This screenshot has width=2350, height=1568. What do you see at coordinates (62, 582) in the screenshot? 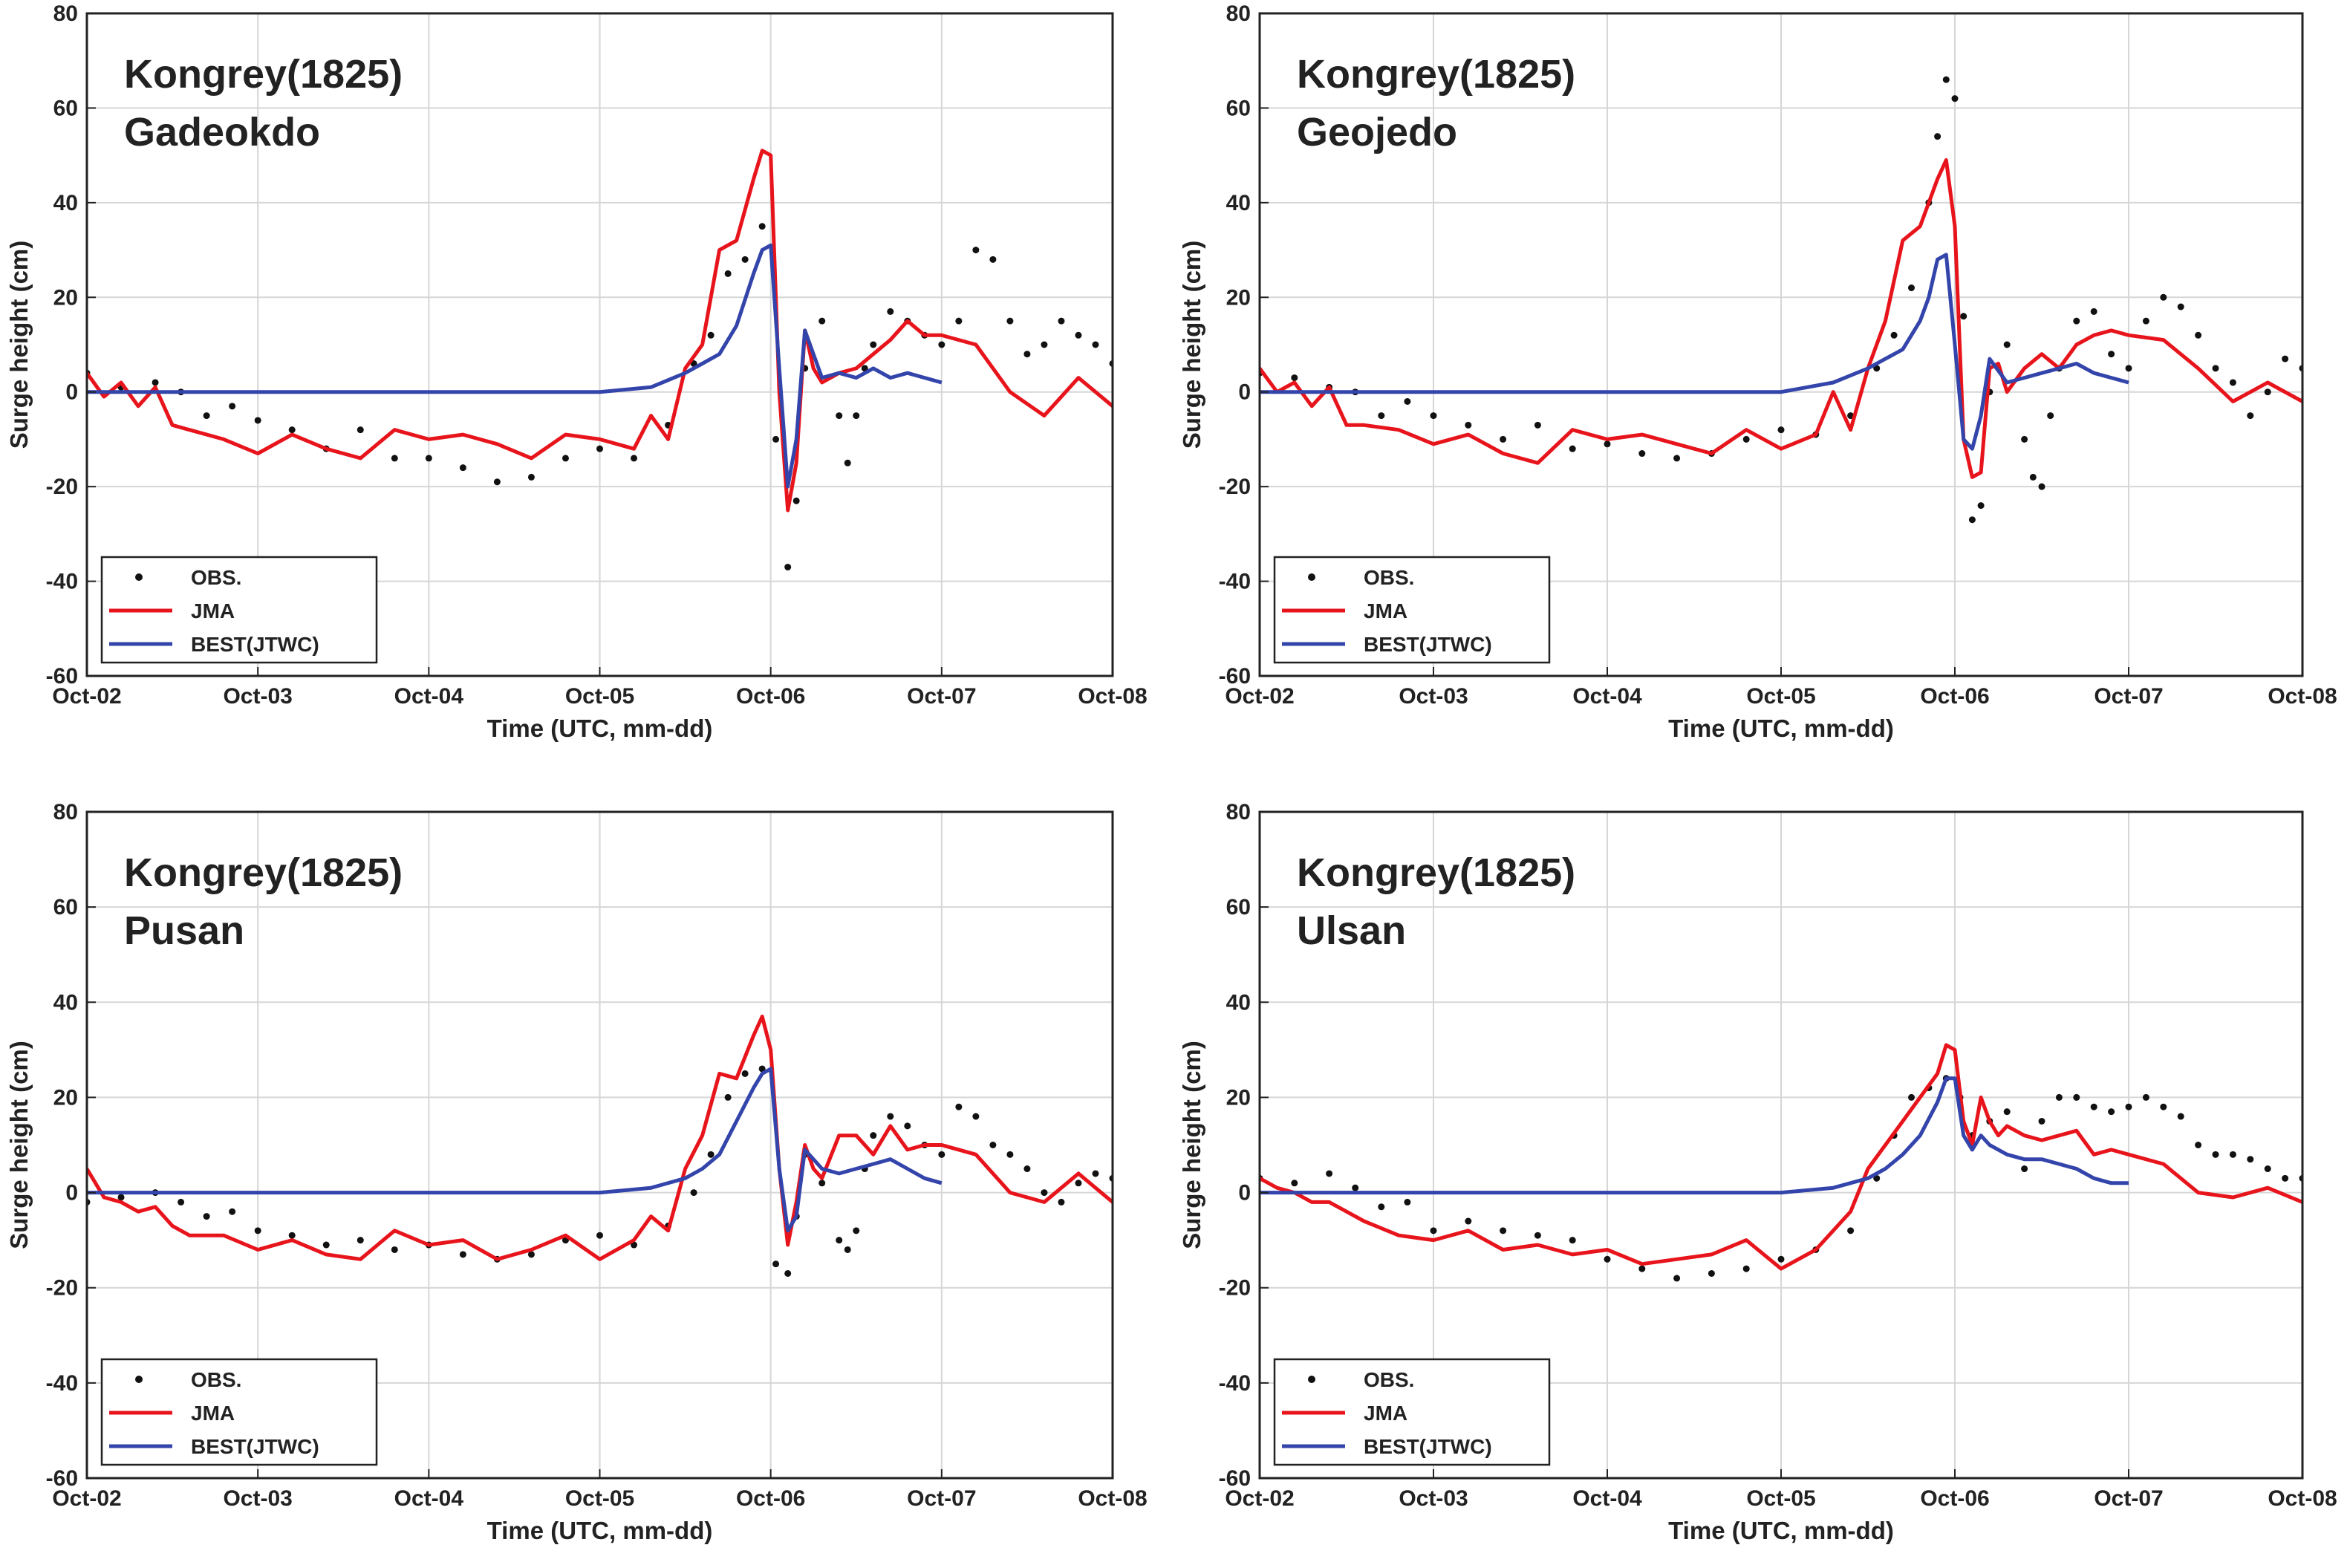
I see `y-tick-label: -40` at bounding box center [62, 582].